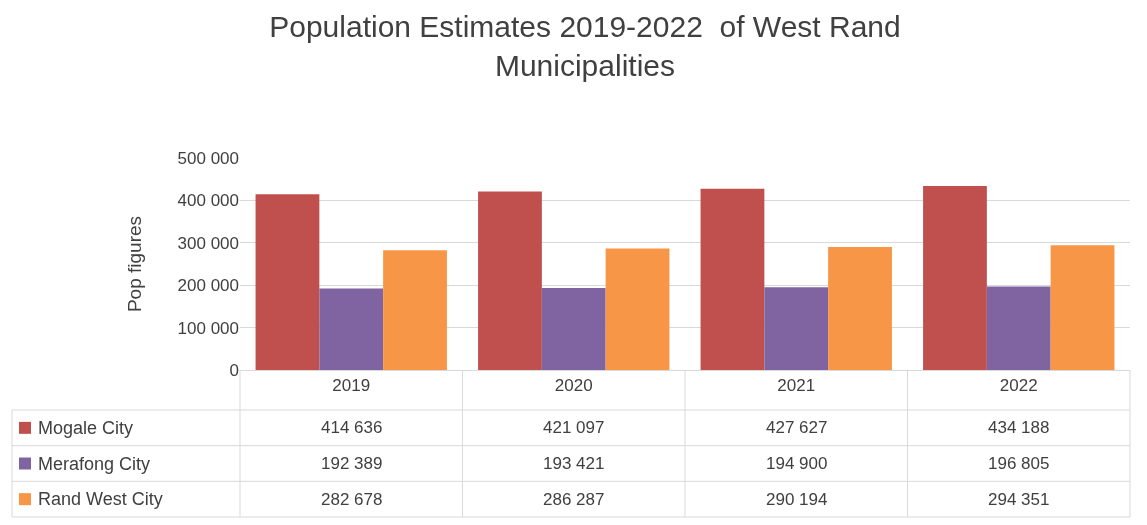 Image resolution: width=1147 pixels, height=525 pixels. I want to click on data-label: 434 188, so click(1019, 427).